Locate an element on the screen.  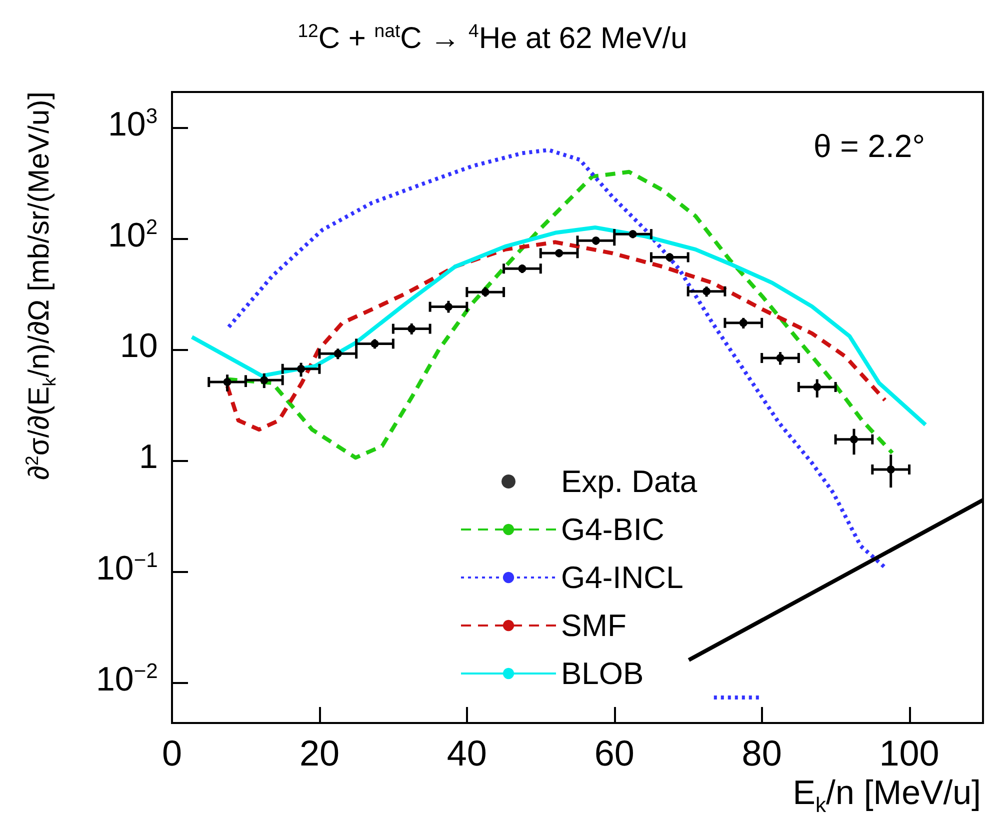
y-tick-label: 10$^{3}$ is located at coordinates (133, 124).